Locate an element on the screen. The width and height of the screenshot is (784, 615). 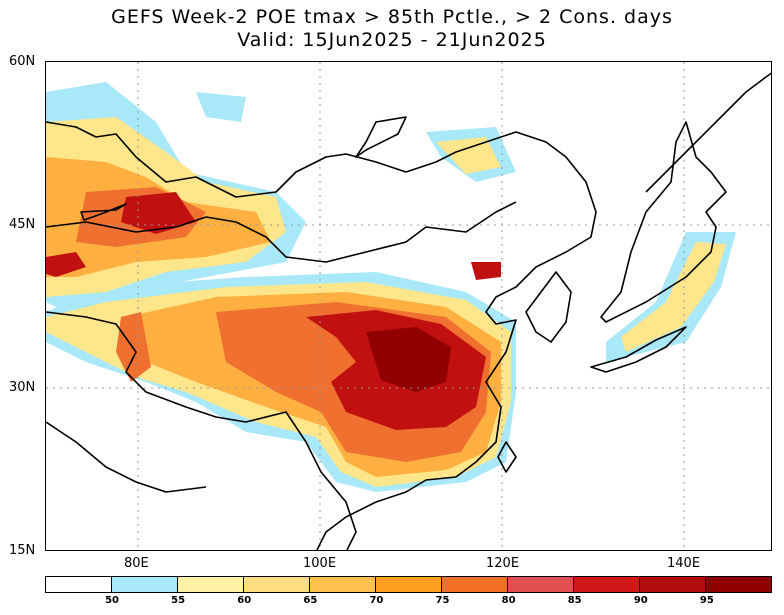
lat-label-30n: 30N is located at coordinates (22, 387).